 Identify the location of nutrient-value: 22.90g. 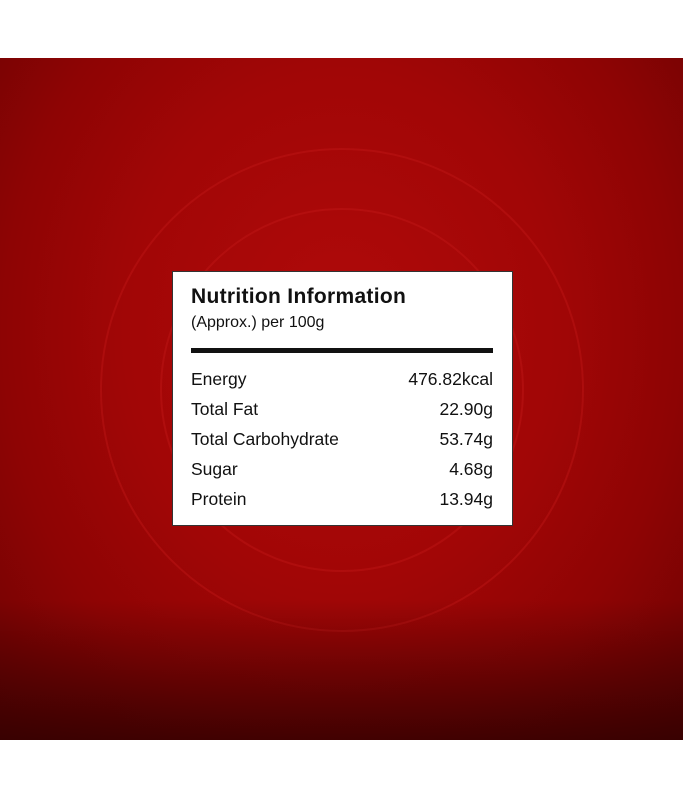
(466, 409).